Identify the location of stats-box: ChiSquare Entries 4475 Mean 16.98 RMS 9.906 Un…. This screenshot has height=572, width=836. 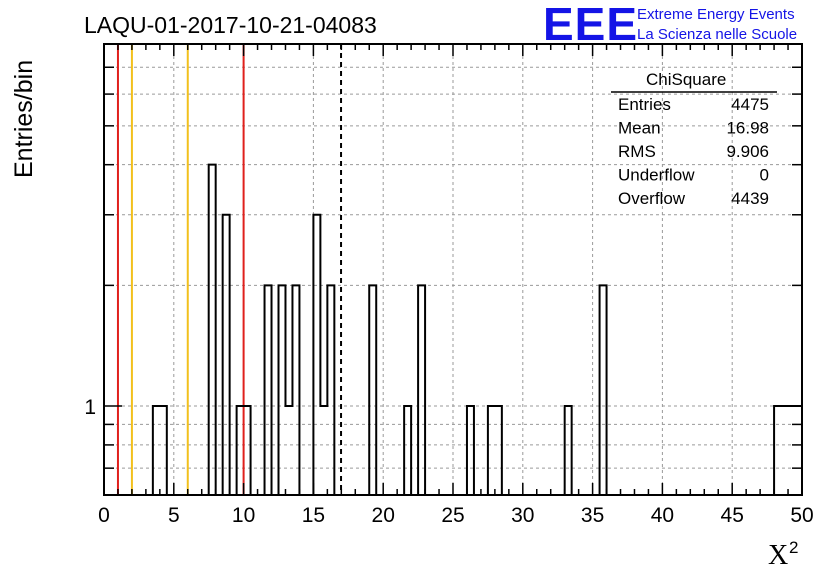
(694, 139).